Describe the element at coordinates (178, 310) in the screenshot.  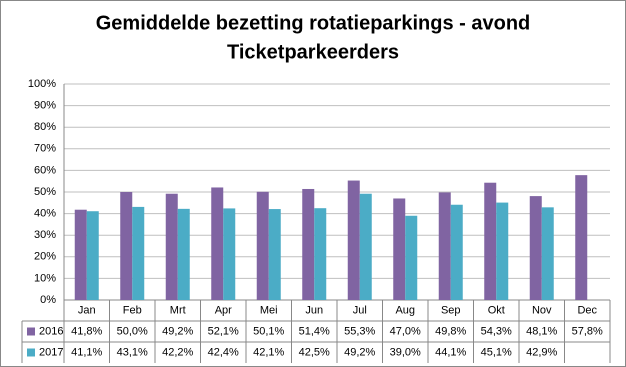
I see `x-tick-label: Mrt` at that location.